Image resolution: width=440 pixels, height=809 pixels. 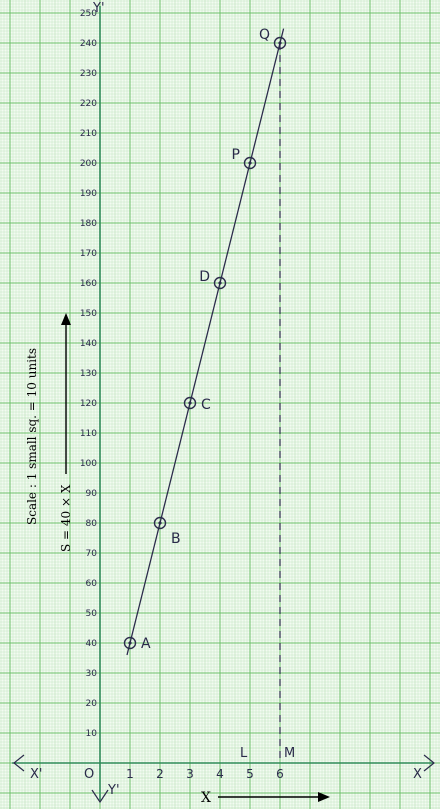 What do you see at coordinates (206, 405) in the screenshot?
I see `point-label: C` at bounding box center [206, 405].